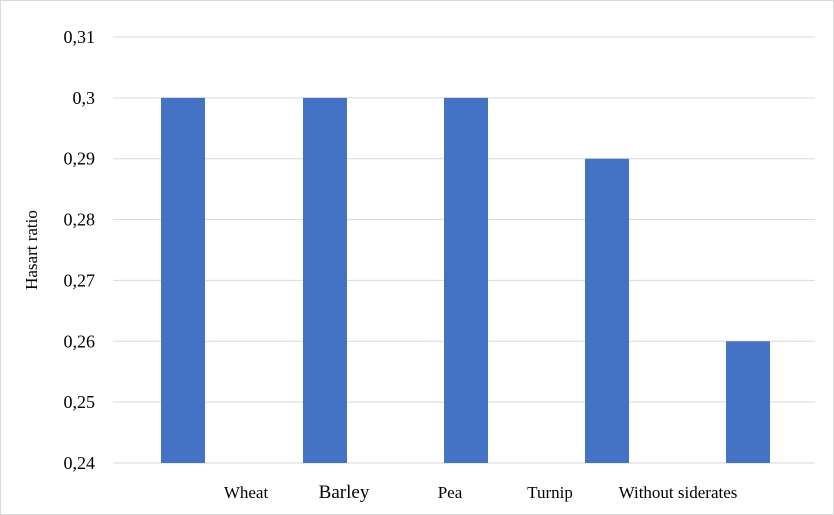 The height and width of the screenshot is (515, 834). What do you see at coordinates (80, 159) in the screenshot?
I see `y-tick-label: 0,29` at bounding box center [80, 159].